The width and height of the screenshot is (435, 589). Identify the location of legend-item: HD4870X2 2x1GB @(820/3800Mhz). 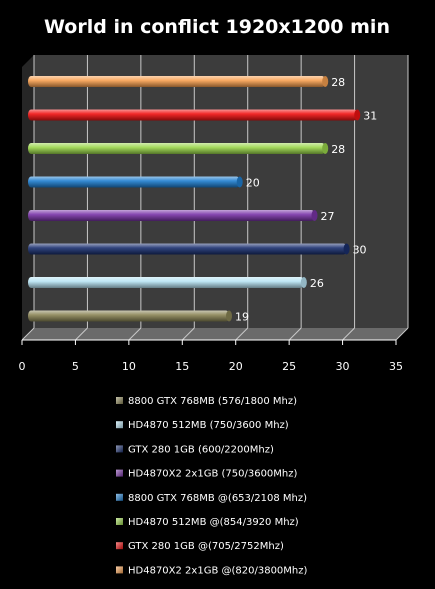
(212, 570).